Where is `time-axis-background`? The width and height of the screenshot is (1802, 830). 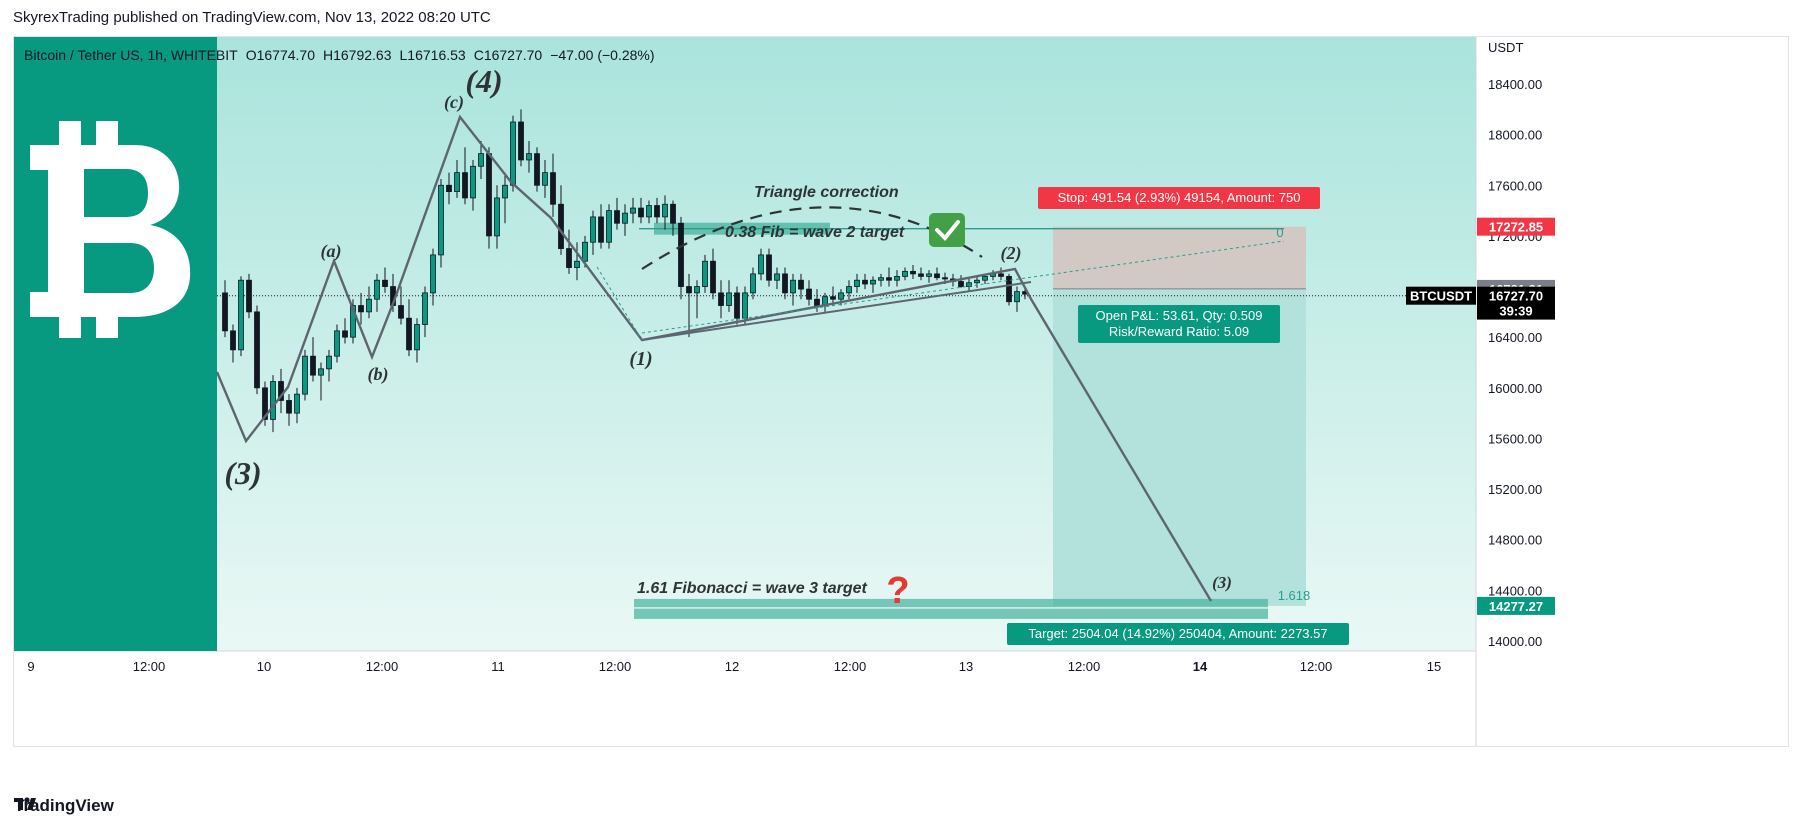 time-axis-background is located at coordinates (745, 698).